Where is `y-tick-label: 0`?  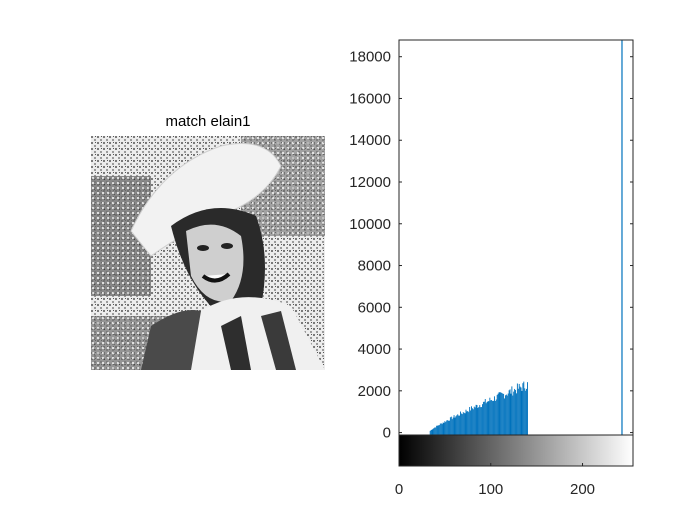
y-tick-label: 0 is located at coordinates (387, 433).